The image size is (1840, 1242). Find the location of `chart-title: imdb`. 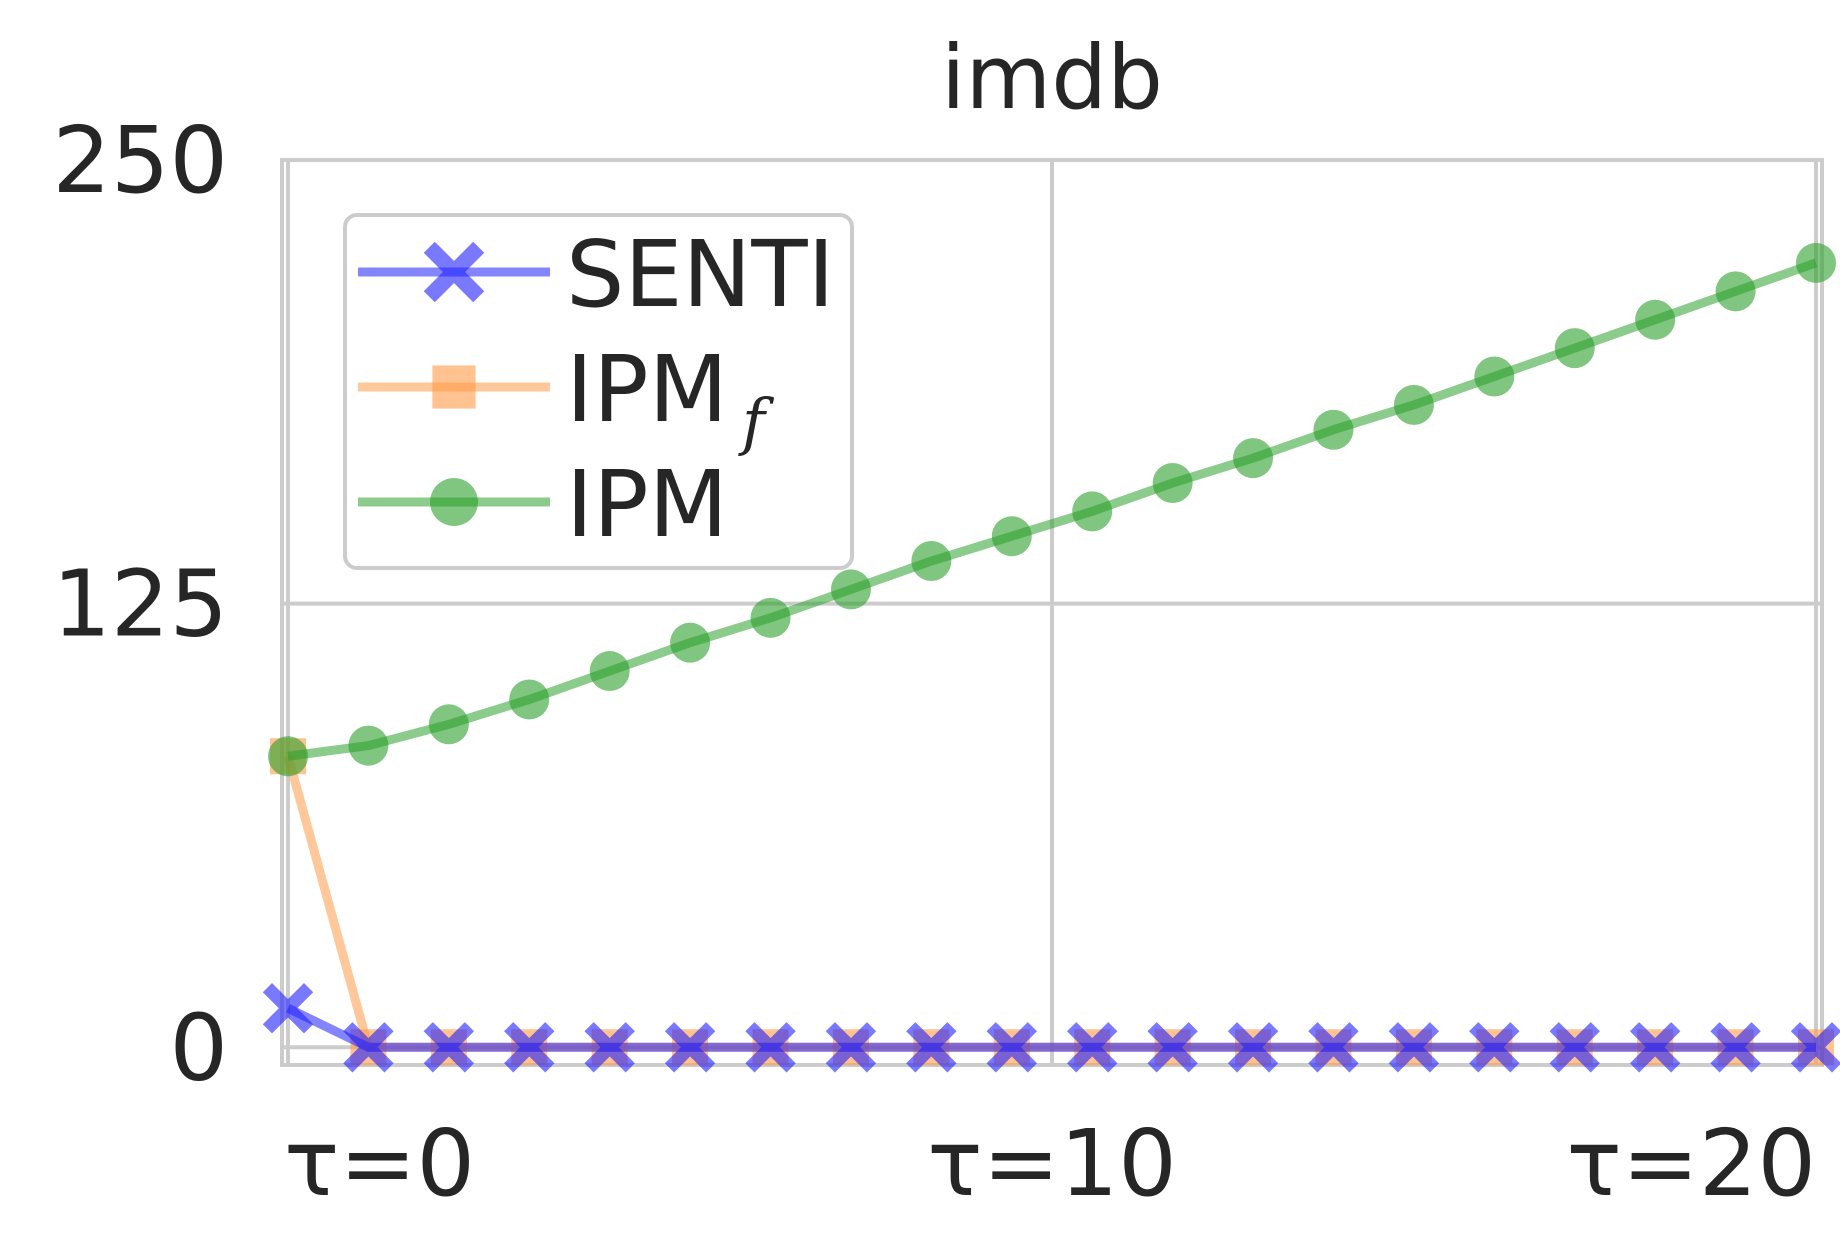

chart-title: imdb is located at coordinates (1052, 77).